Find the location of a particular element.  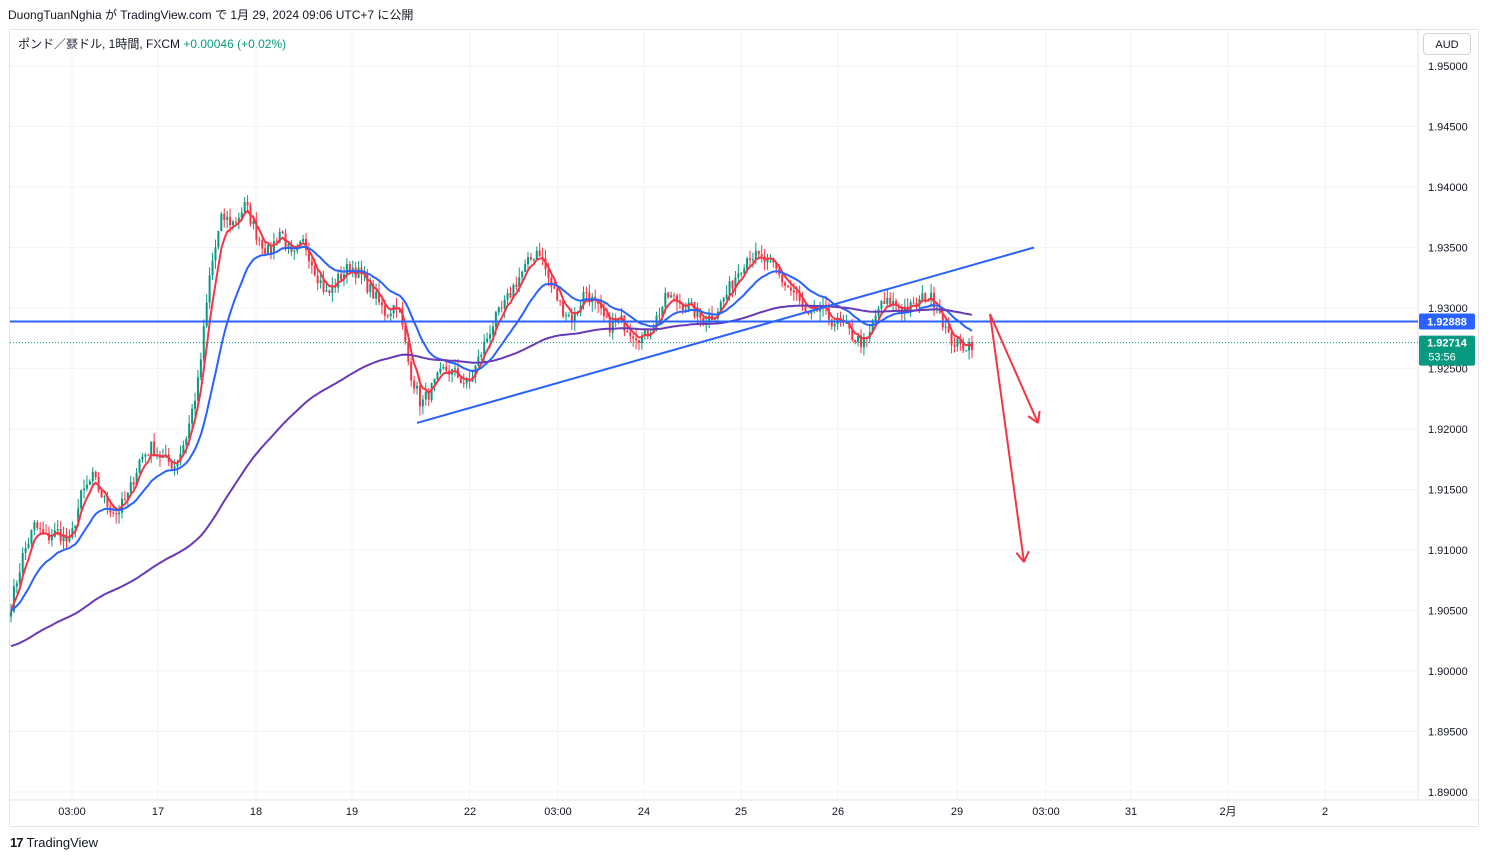

projection-arrow-long-head is located at coordinates (1020, 557).